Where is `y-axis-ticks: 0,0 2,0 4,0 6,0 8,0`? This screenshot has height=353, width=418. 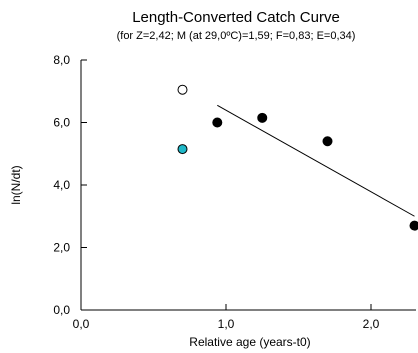 y-axis-ticks: 0,0 2,0 4,0 6,0 8,0 is located at coordinates (70, 185).